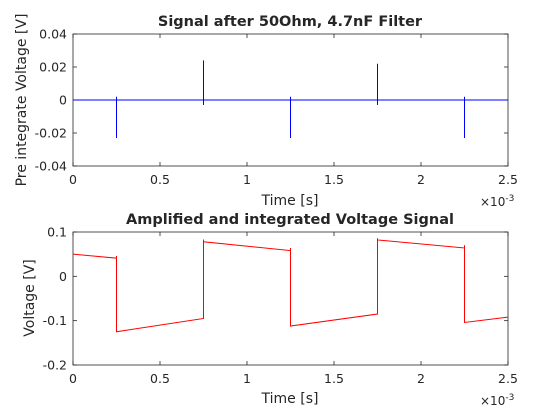 The width and height of the screenshot is (560, 420). What do you see at coordinates (290, 220) in the screenshot?
I see `chart-title: Amplified and integrated Voltage Signal` at bounding box center [290, 220].